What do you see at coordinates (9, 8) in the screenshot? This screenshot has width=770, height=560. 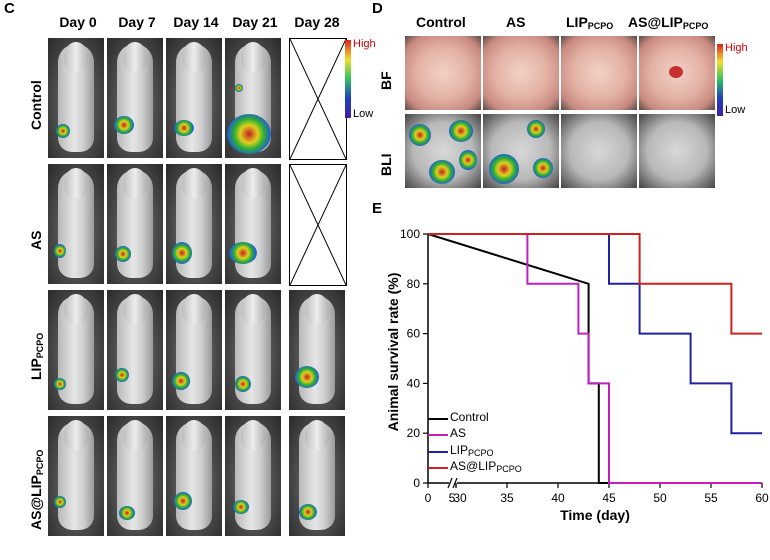 I see `panel-c-letter: C` at bounding box center [9, 8].